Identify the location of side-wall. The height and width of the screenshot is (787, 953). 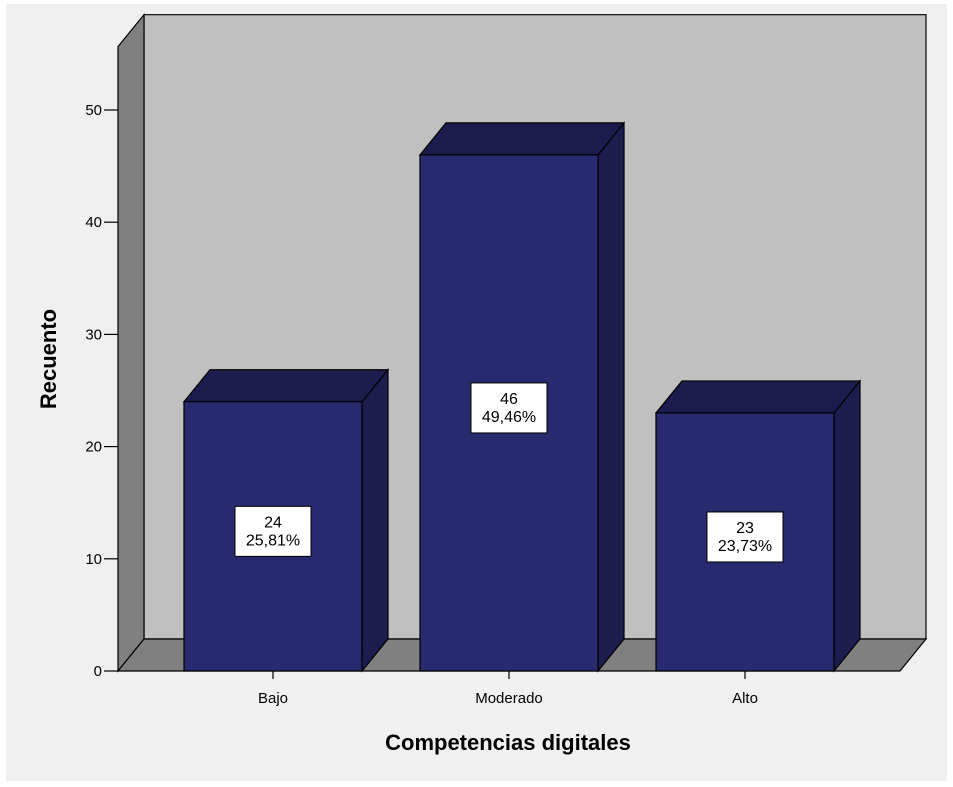
(131, 342).